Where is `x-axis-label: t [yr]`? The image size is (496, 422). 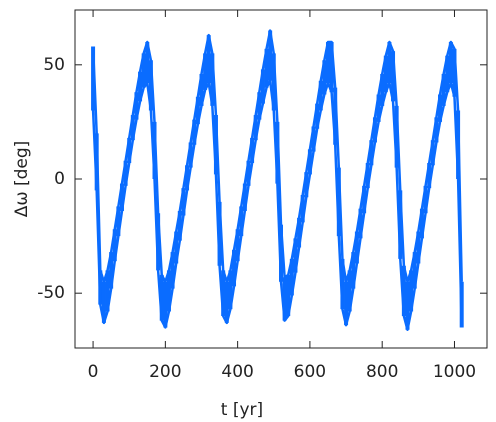
x-axis-label: t [yr] is located at coordinates (242, 410).